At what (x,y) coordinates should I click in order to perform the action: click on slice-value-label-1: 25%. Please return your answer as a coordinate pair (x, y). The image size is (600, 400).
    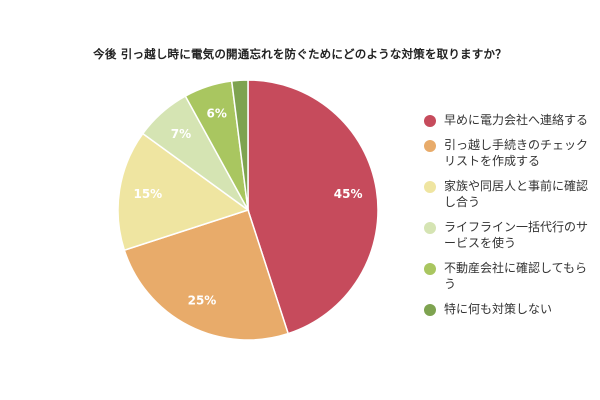
    Looking at the image, I should click on (202, 300).